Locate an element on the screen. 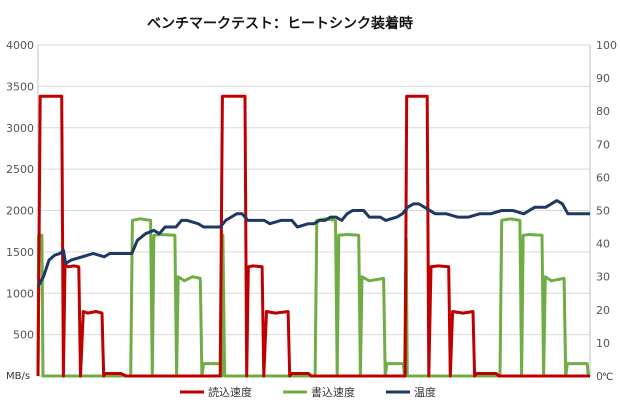 This screenshot has width=620, height=405. left-tick-label: 1500 is located at coordinates (20, 252).